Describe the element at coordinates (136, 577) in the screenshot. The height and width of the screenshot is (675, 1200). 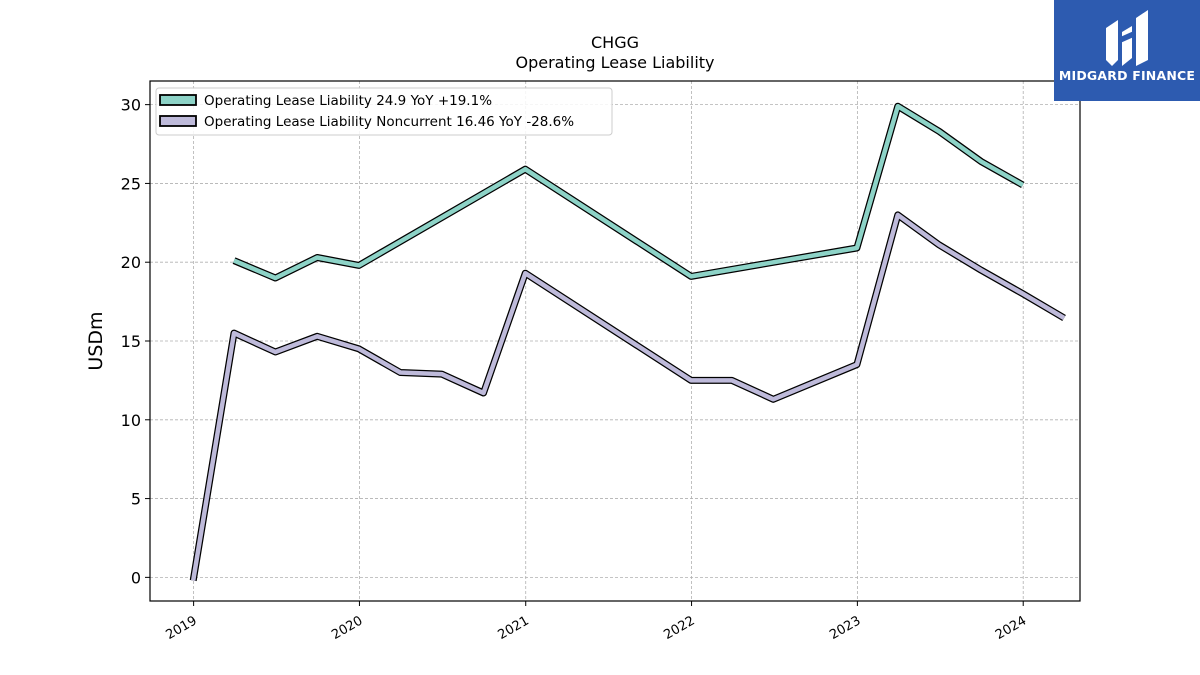
I see `y-tick-label: 0` at that location.